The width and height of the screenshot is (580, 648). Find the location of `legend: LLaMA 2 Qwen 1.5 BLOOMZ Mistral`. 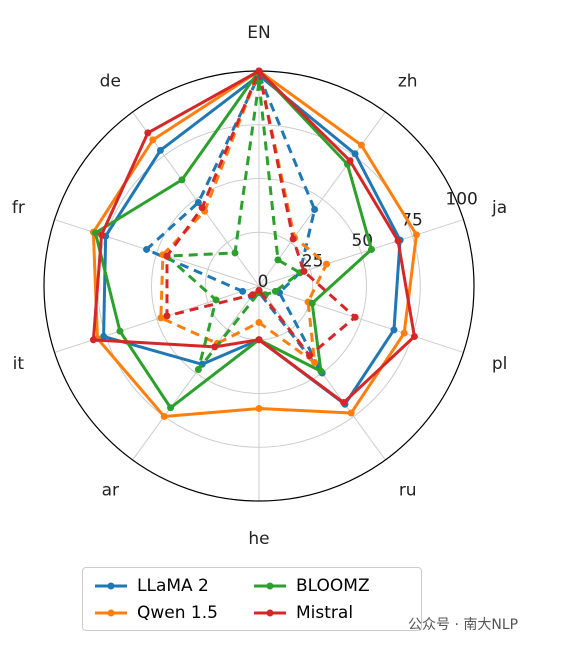

legend: LLaMA 2 Qwen 1.5 BLOOMZ Mistral is located at coordinates (252, 599).